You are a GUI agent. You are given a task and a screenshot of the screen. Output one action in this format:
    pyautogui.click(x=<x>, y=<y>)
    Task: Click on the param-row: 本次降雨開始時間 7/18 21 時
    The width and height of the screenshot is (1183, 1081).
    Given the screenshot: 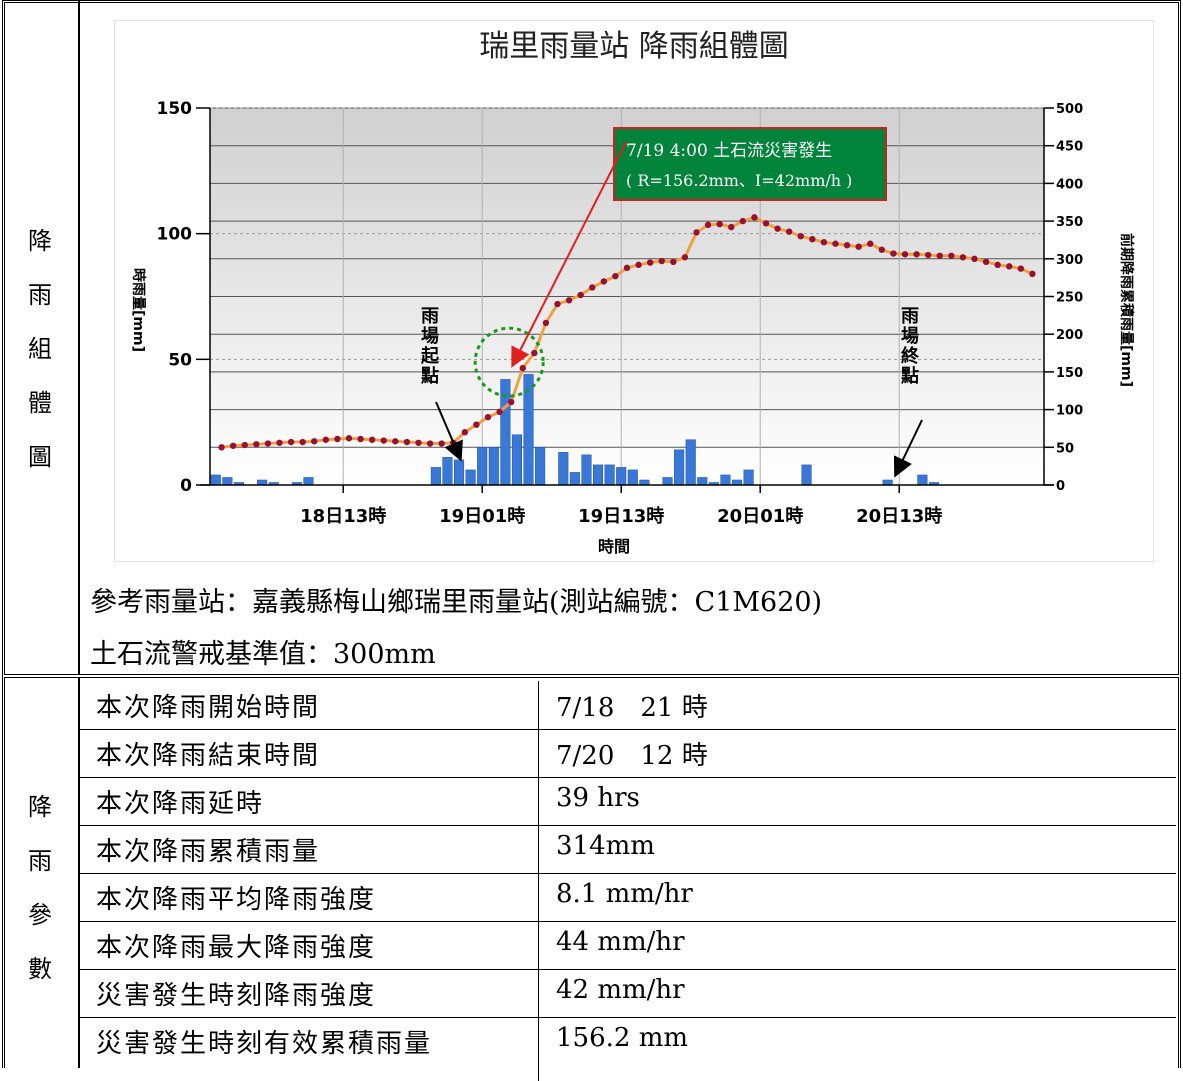 What is the action you would take?
    pyautogui.click(x=629, y=704)
    